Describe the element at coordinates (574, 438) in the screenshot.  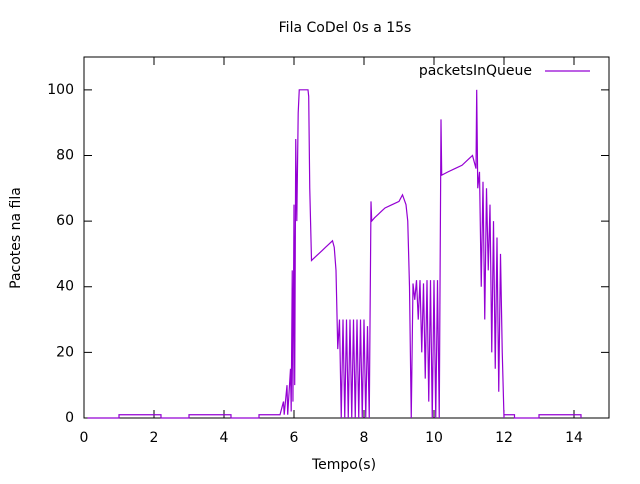
I see `x-tick-label: 14` at that location.